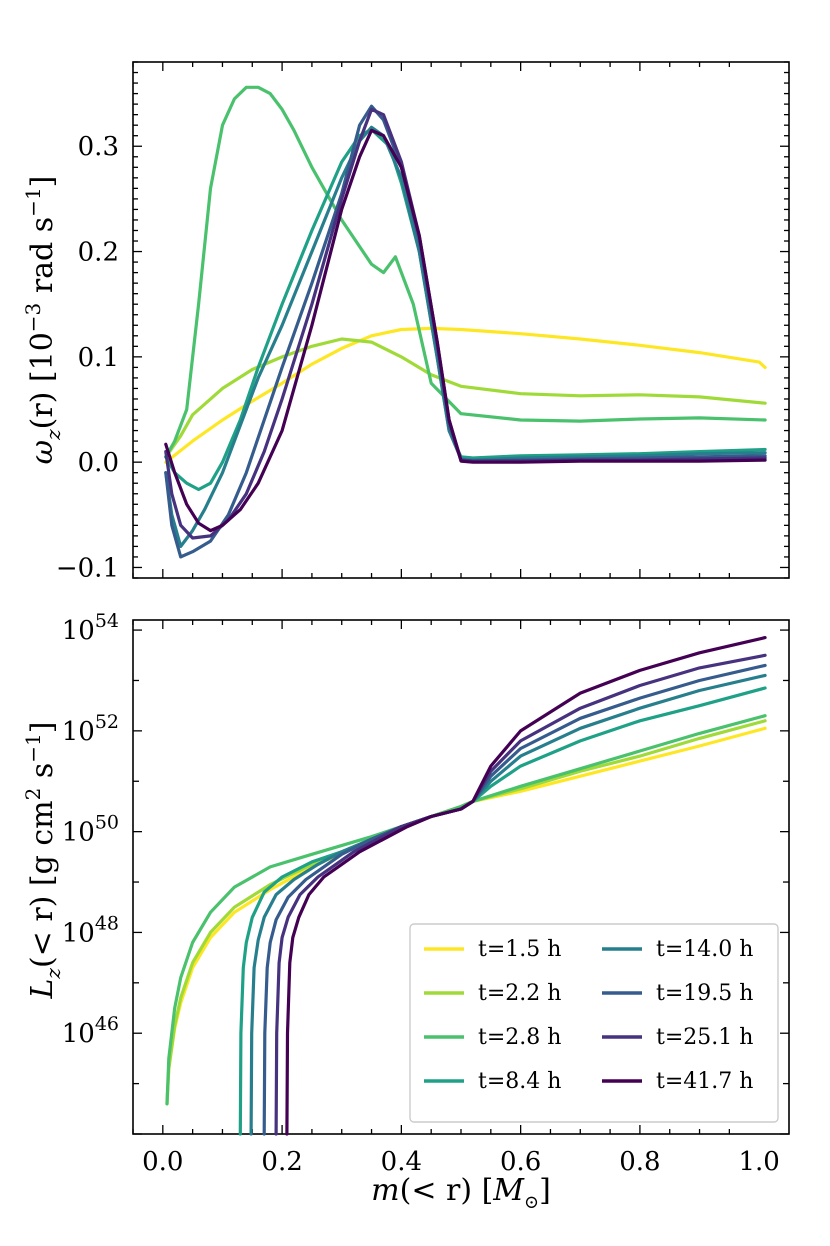 The image size is (830, 1246). What do you see at coordinates (90, 1031) in the screenshot?
I see `bottom-y-tick-label: 1046` at bounding box center [90, 1031].